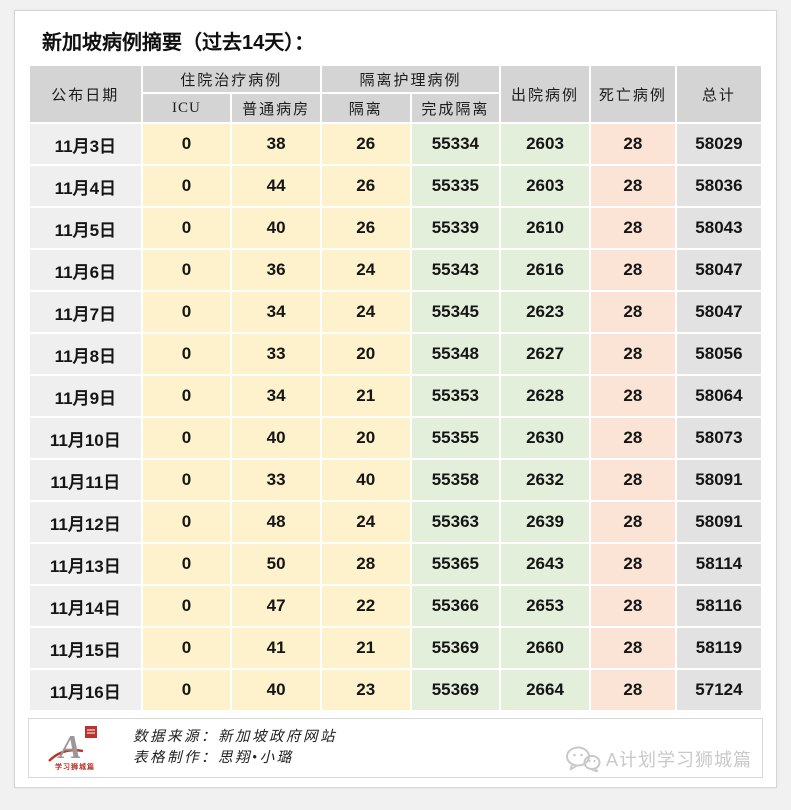 The height and width of the screenshot is (810, 791). Describe the element at coordinates (365, 480) in the screenshot. I see `cell-isolation: 40` at that location.